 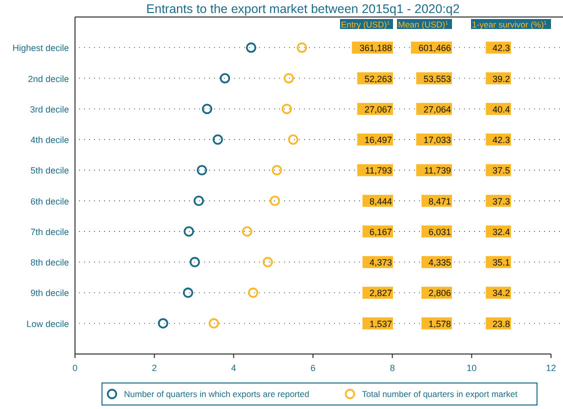 What do you see at coordinates (365, 25) in the screenshot?
I see `annotation: Entry (USD)$^{1}$` at bounding box center [365, 25].